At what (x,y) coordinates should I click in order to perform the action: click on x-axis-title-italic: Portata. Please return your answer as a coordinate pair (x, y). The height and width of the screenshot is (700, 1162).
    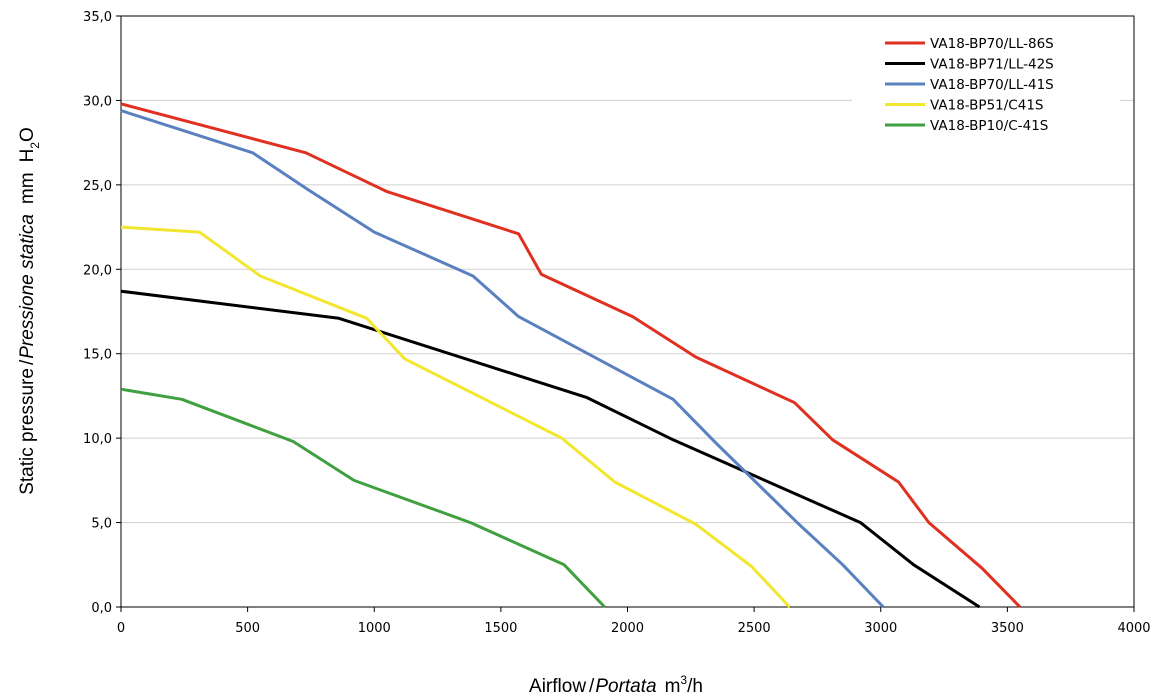
    Looking at the image, I should click on (625, 686).